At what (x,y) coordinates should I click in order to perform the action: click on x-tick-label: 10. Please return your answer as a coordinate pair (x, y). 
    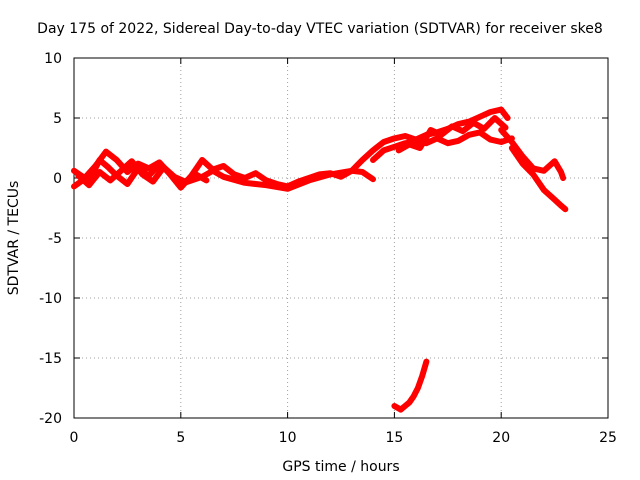
    Looking at the image, I should click on (288, 438).